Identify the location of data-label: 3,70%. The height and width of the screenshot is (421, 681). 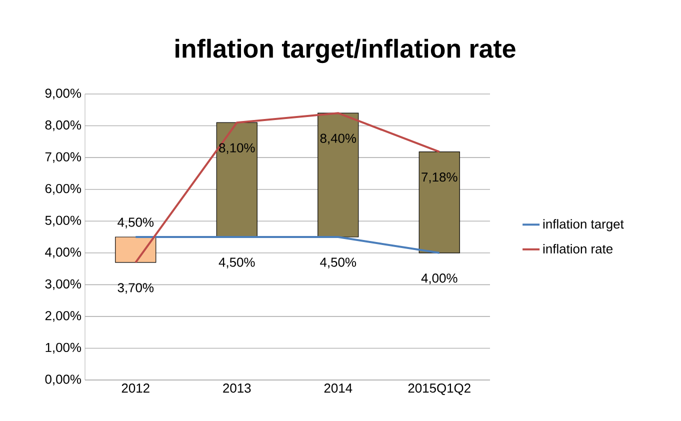
(136, 288).